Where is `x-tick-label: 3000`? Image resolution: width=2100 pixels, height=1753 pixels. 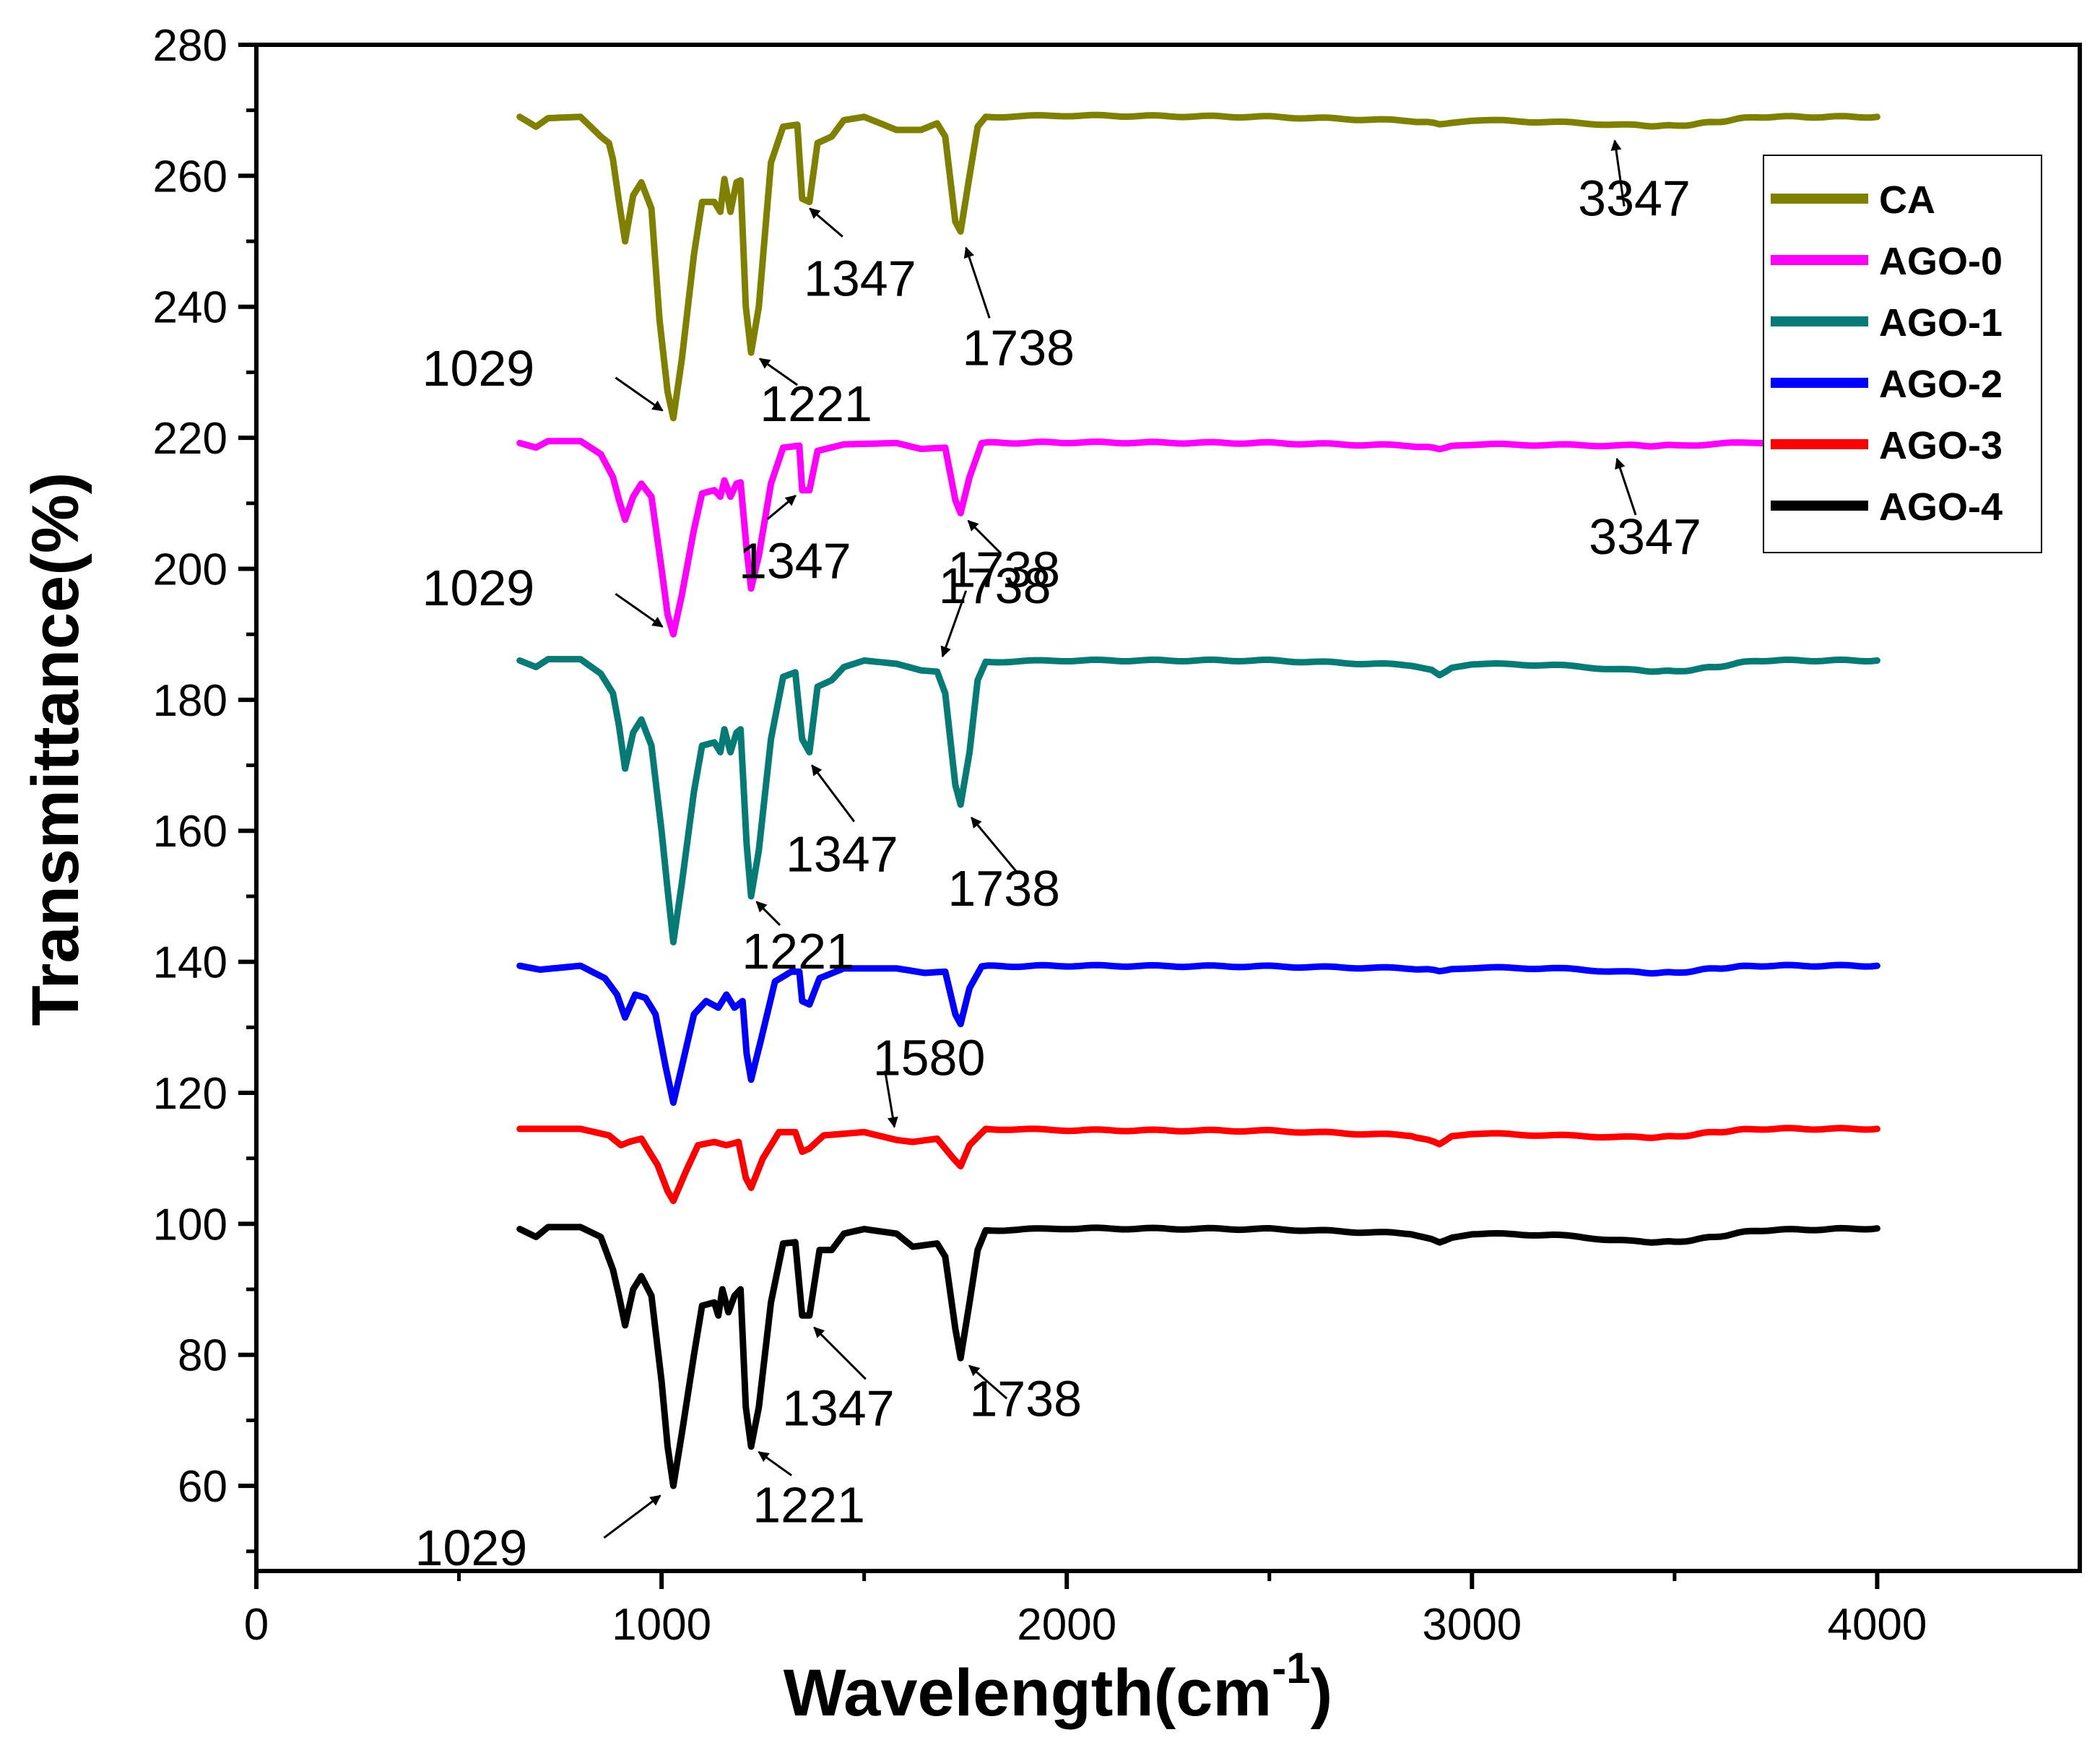
x-tick-label: 3000 is located at coordinates (1472, 1625).